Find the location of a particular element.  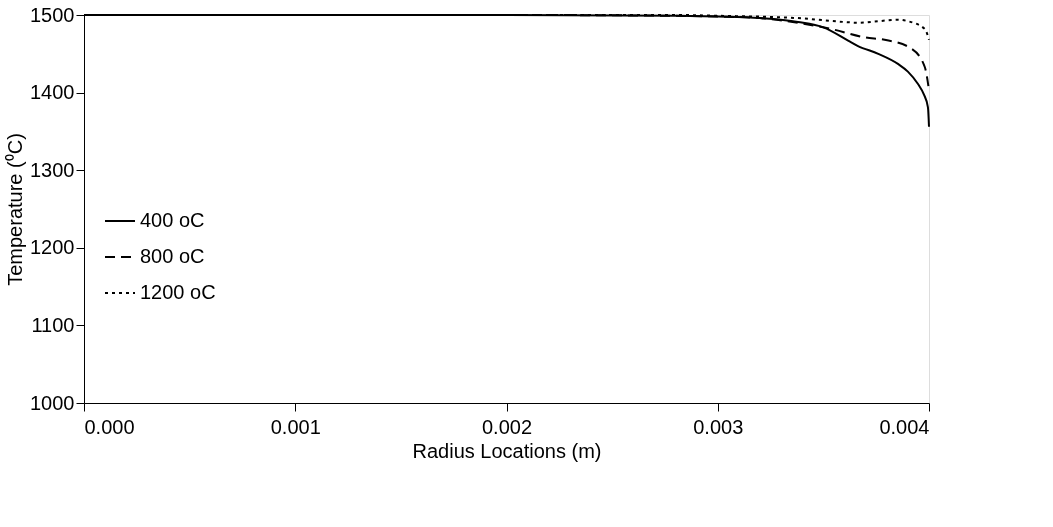

legend-label: 1200 oC is located at coordinates (178, 292).